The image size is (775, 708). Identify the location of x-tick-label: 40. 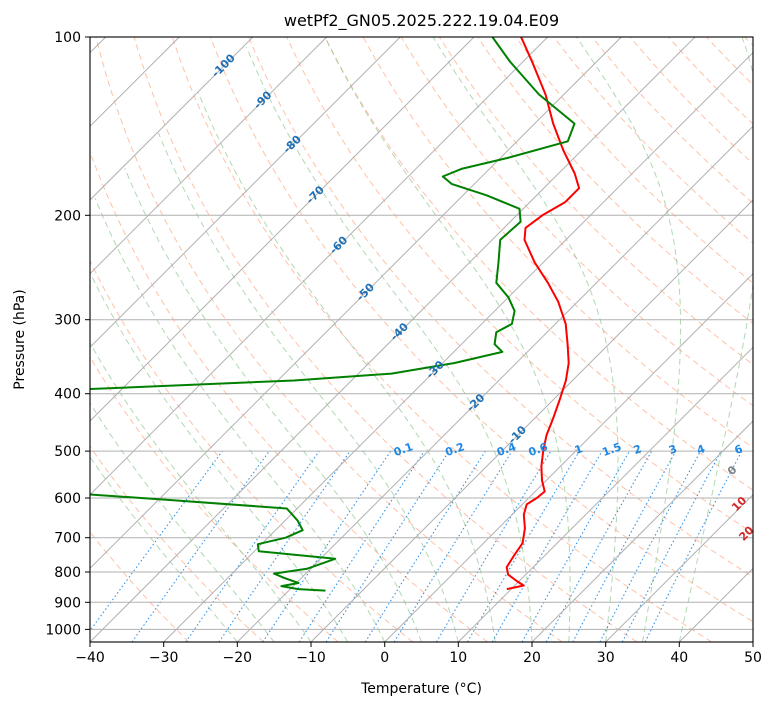
(679, 658).